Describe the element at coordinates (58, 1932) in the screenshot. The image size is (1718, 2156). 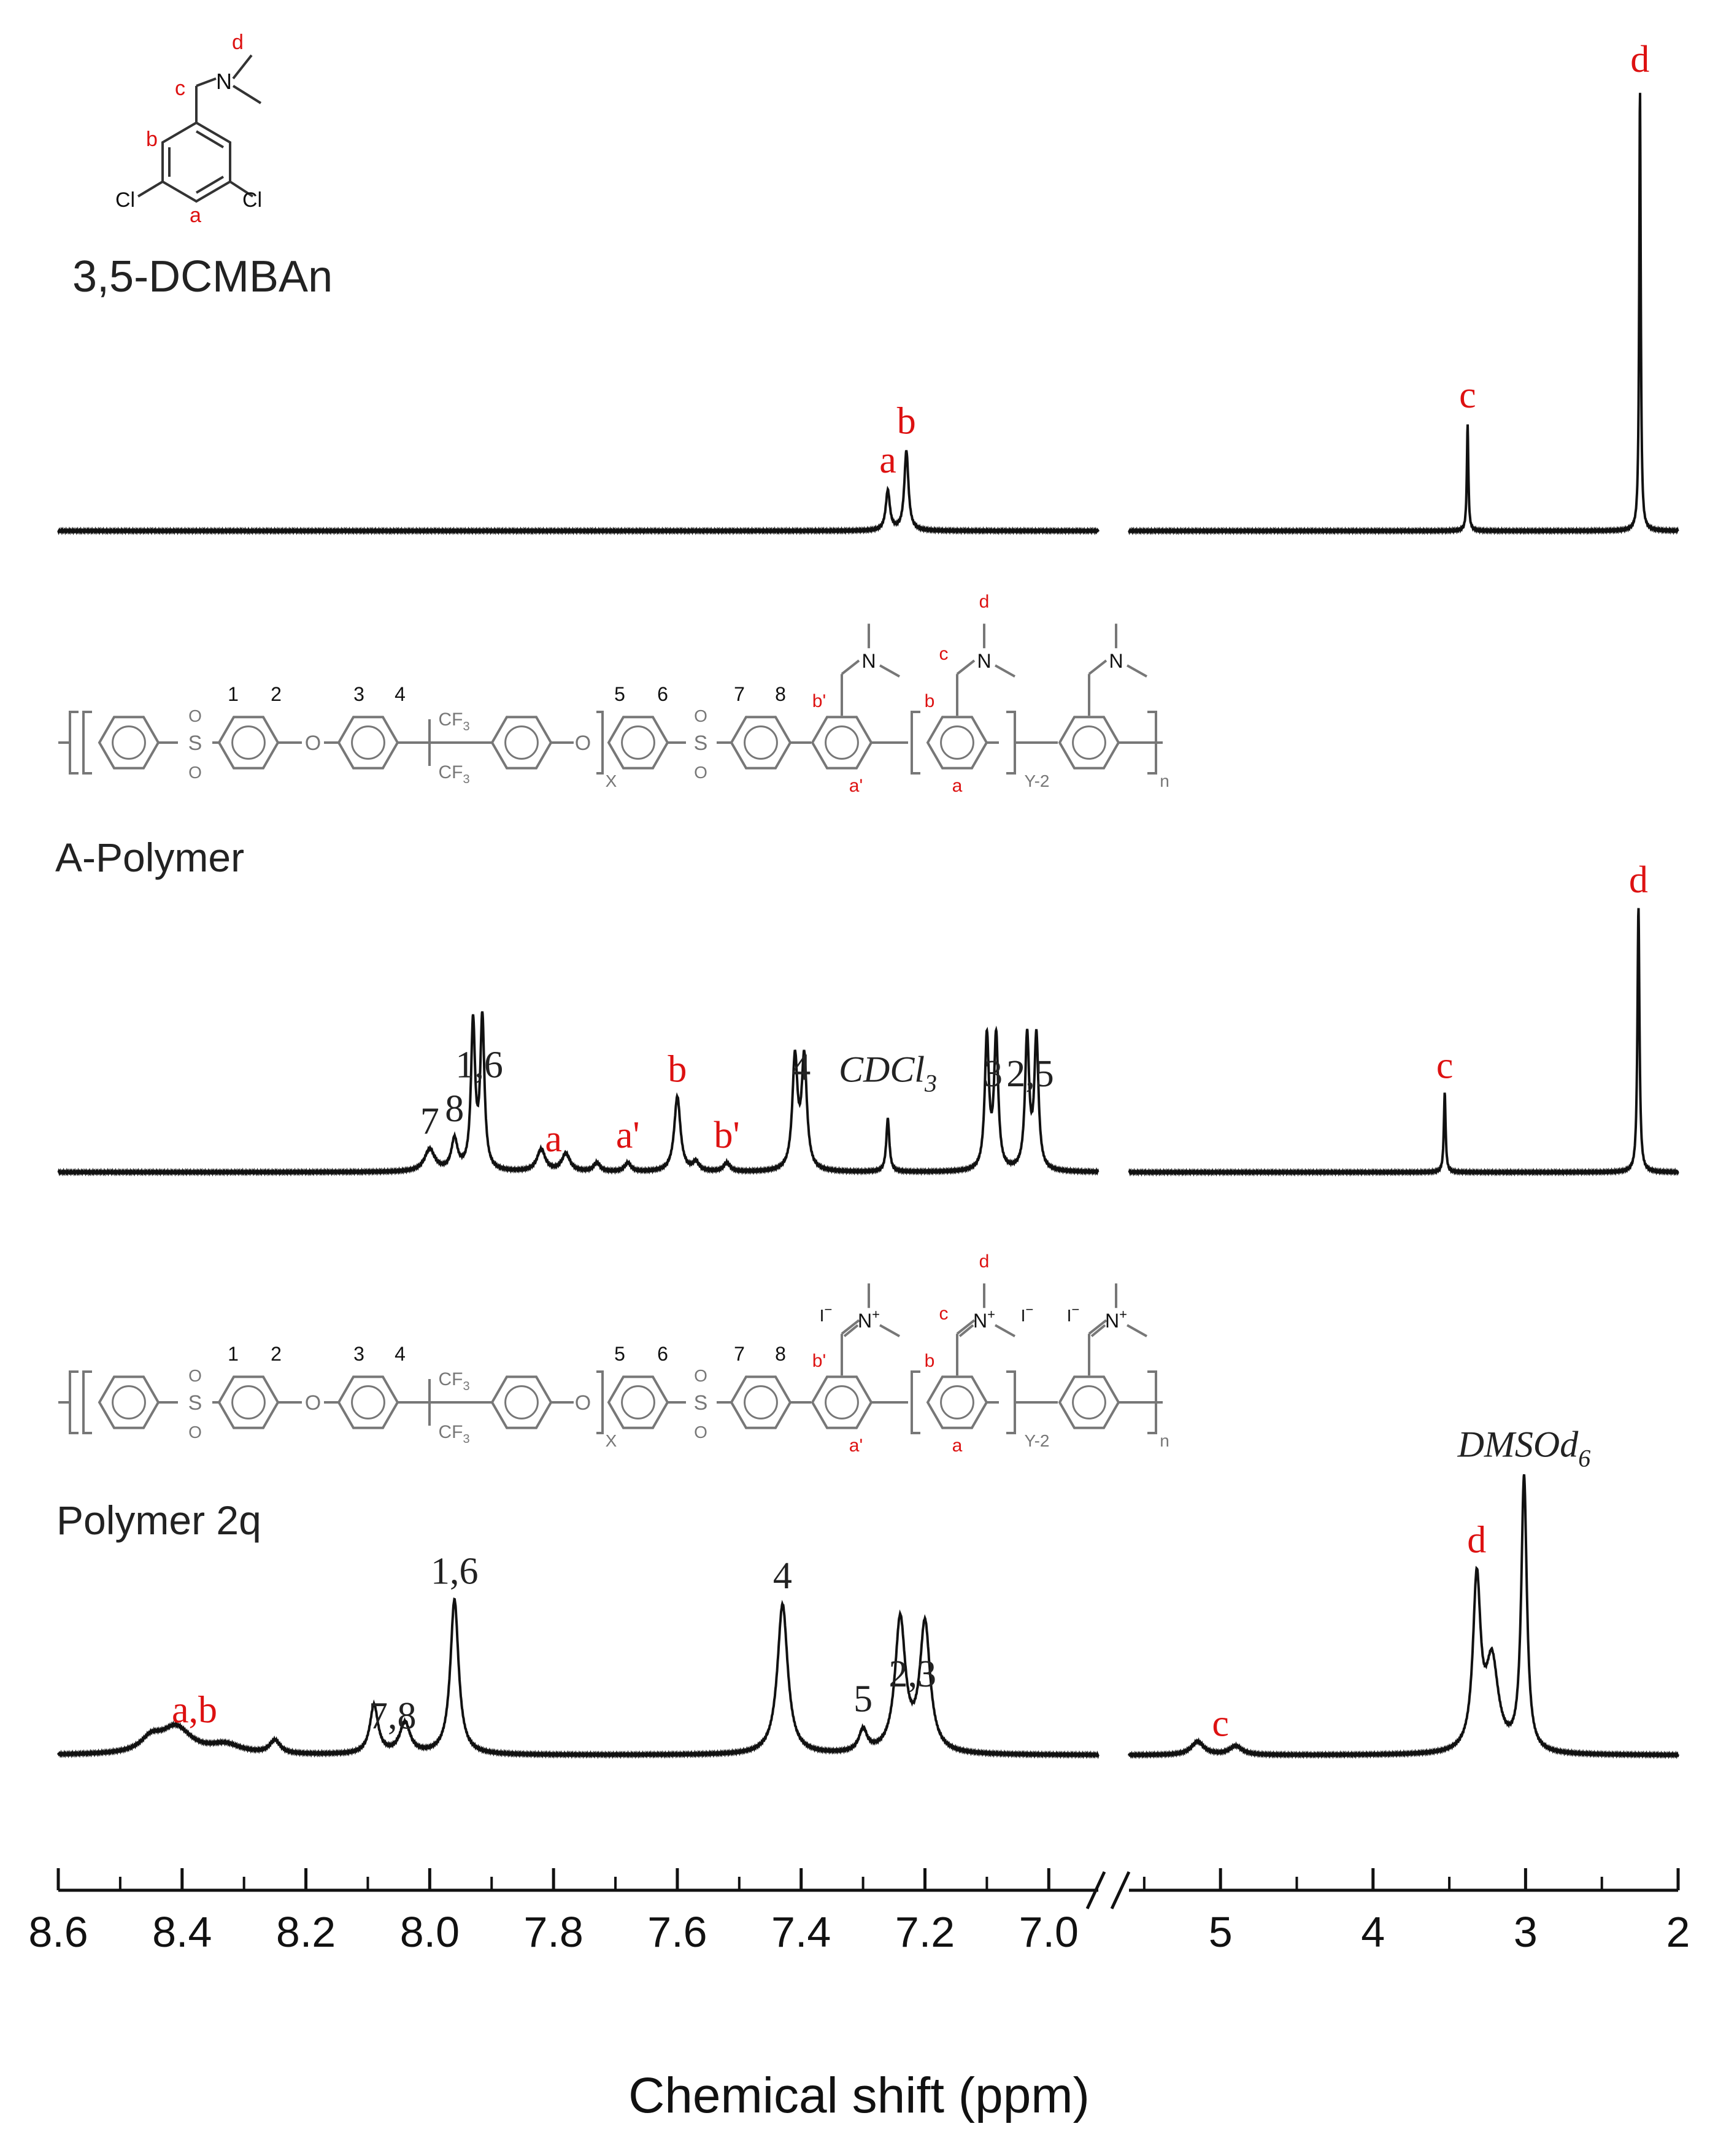
I see `tick-label: 8.6` at that location.